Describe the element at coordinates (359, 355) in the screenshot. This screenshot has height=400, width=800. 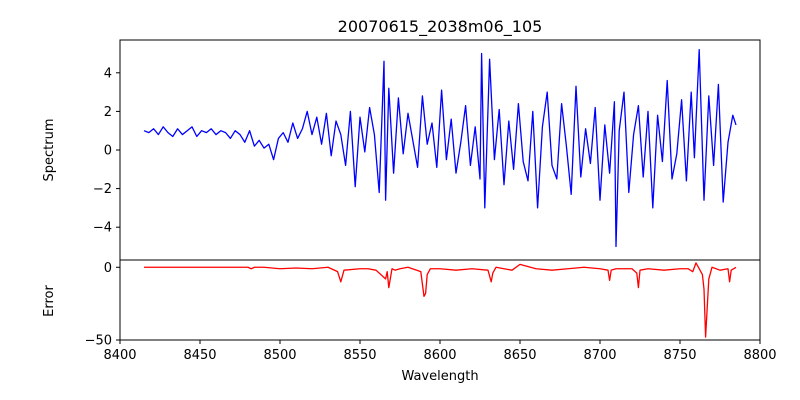
I see `x-tick-label: 8550` at that location.